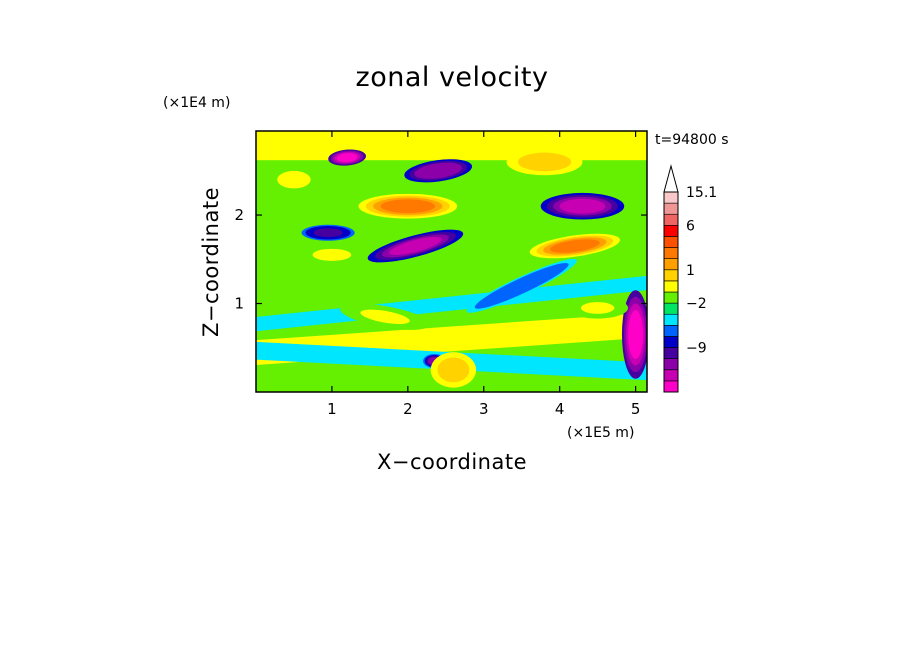  I want to click on y-axis-label: Z−coordinate, so click(211, 262).